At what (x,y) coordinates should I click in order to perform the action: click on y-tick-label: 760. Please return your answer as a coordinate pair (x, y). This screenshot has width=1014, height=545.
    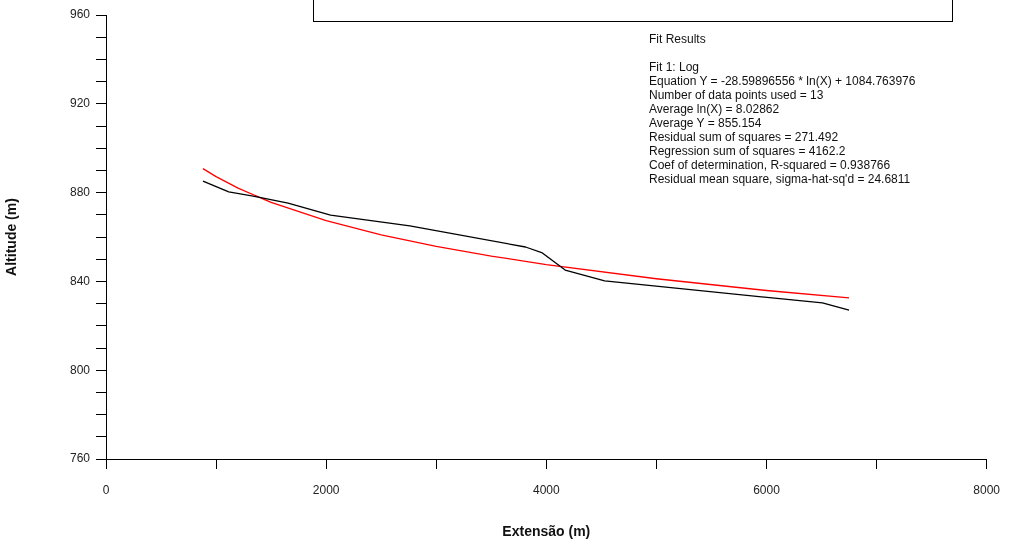
    Looking at the image, I should click on (80, 458).